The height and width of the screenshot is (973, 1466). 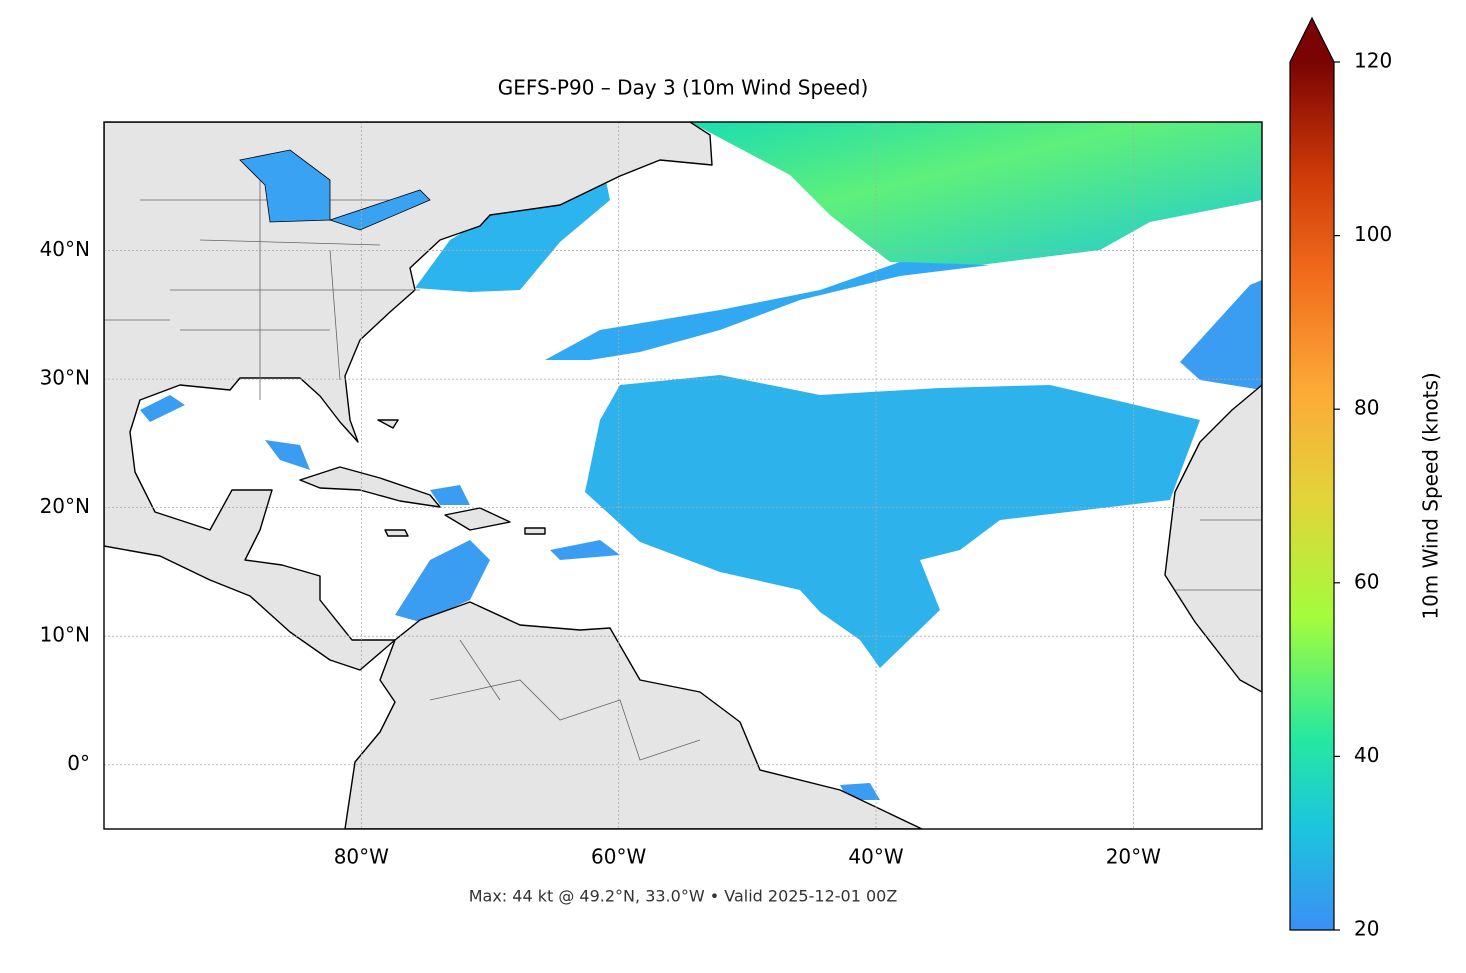 I want to click on colorbar-frame, so click(x=1312, y=473).